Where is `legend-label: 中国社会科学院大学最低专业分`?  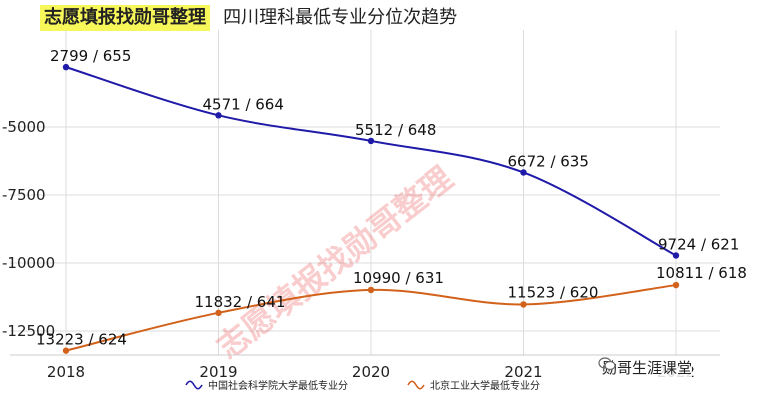 legend-label: 中国社会科学院大学最低专业分 is located at coordinates (278, 385).